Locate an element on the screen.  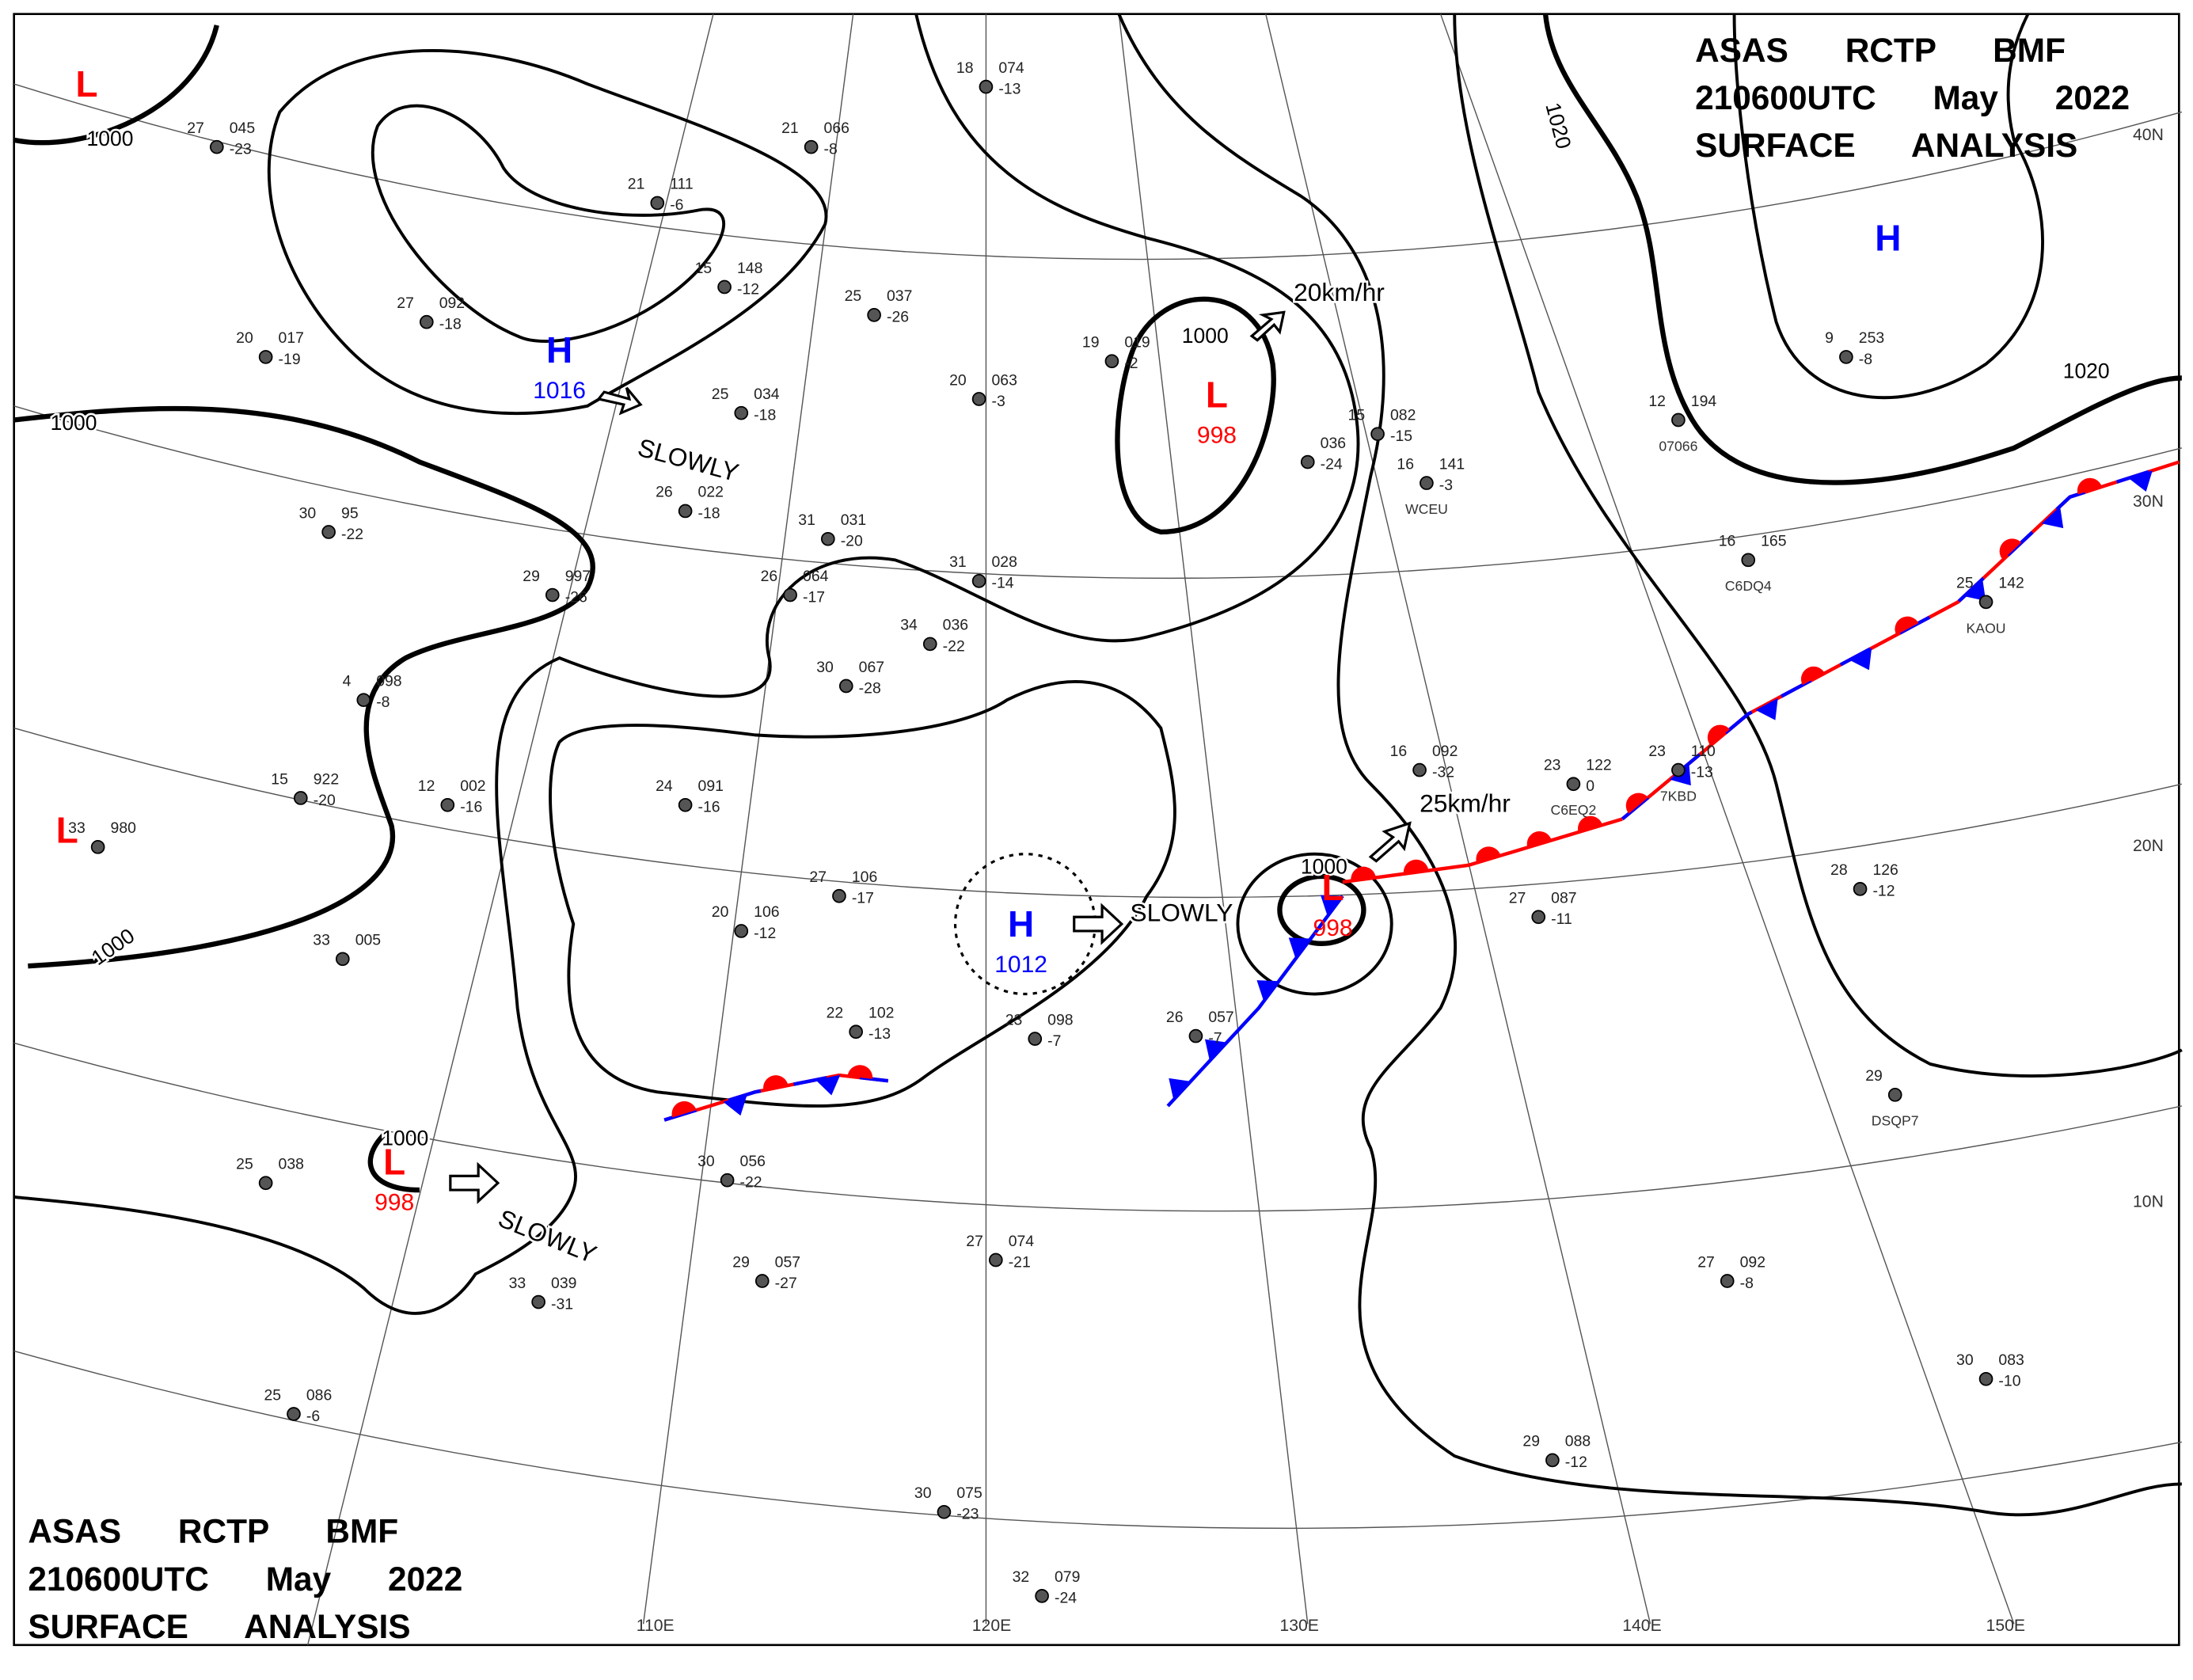
station-dewpoint: -13 is located at coordinates (1009, 88).